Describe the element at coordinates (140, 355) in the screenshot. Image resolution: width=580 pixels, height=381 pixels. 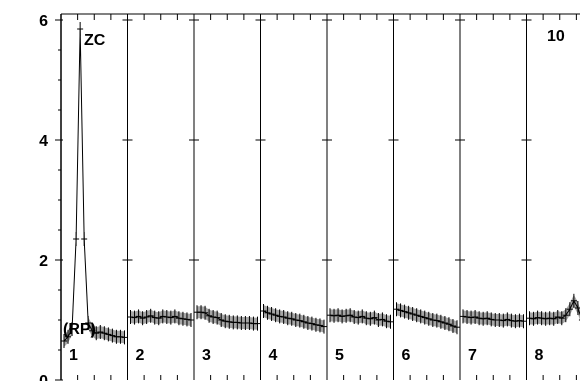
I see `panel-label: 2` at that location.